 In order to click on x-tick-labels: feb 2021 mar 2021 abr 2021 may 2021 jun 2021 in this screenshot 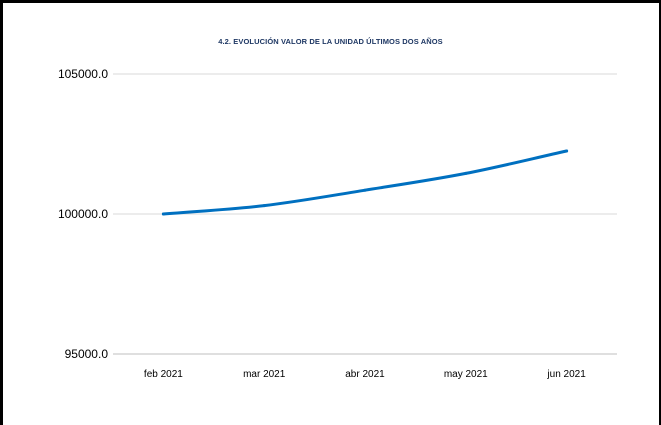, I will do `click(365, 374)`.